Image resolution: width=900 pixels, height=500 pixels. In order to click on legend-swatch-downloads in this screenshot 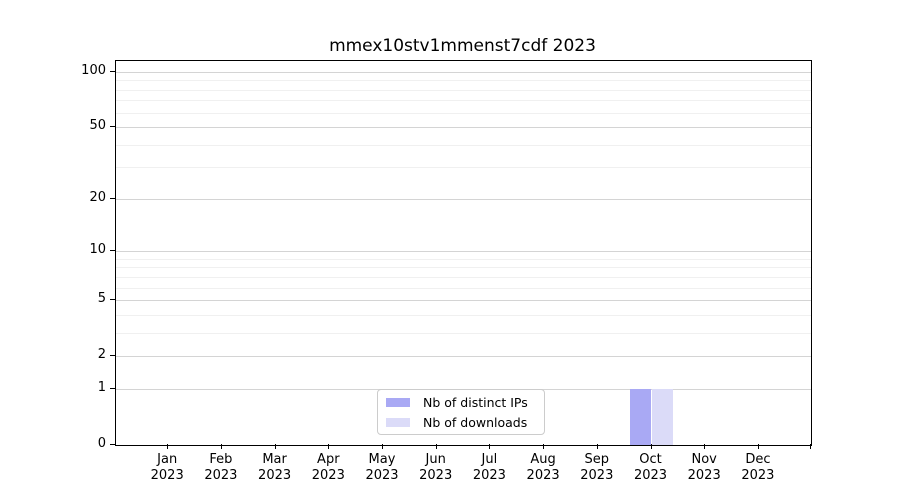, I will do `click(398, 422)`.